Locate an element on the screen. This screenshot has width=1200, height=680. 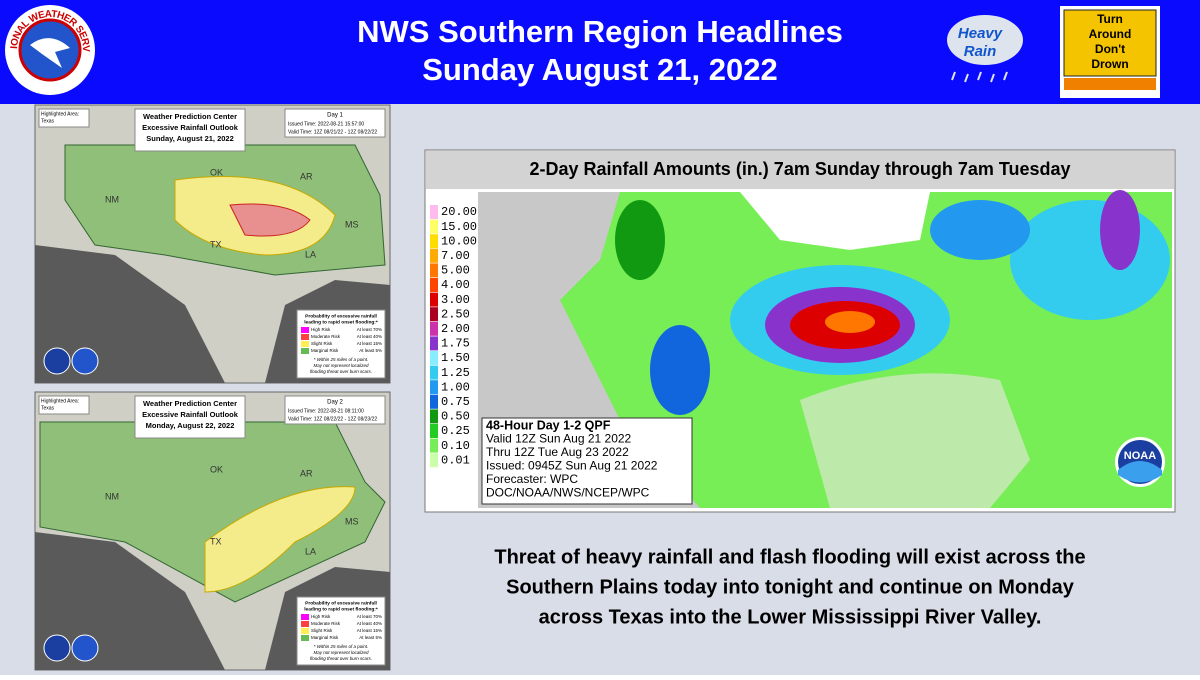
scale-label: 0.25 is located at coordinates (455, 431).